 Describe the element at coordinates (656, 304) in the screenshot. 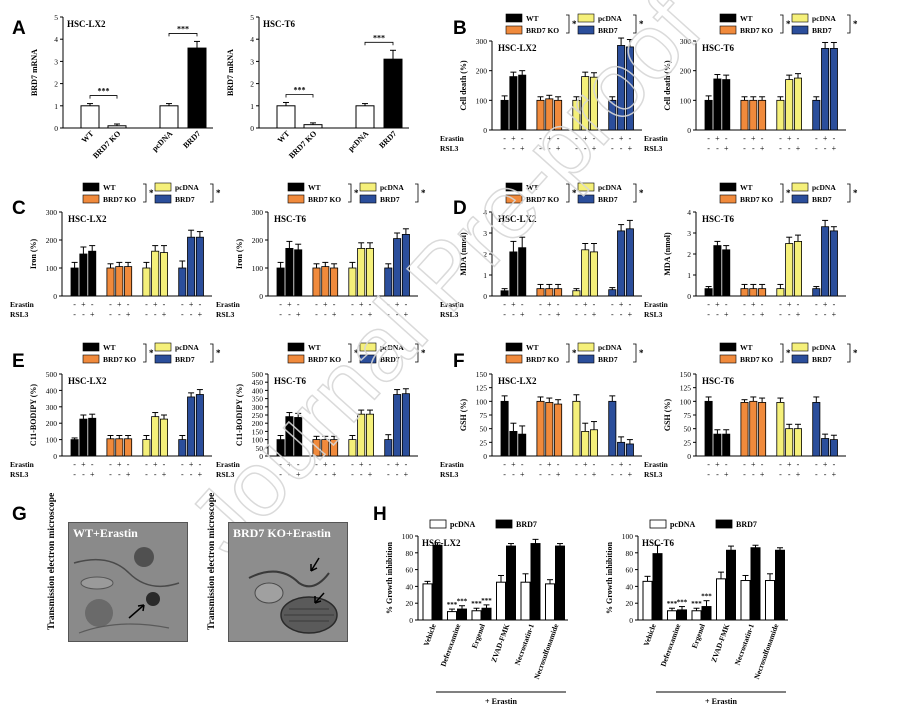

I see `chart-d2-row-erastin: Erastin` at that location.